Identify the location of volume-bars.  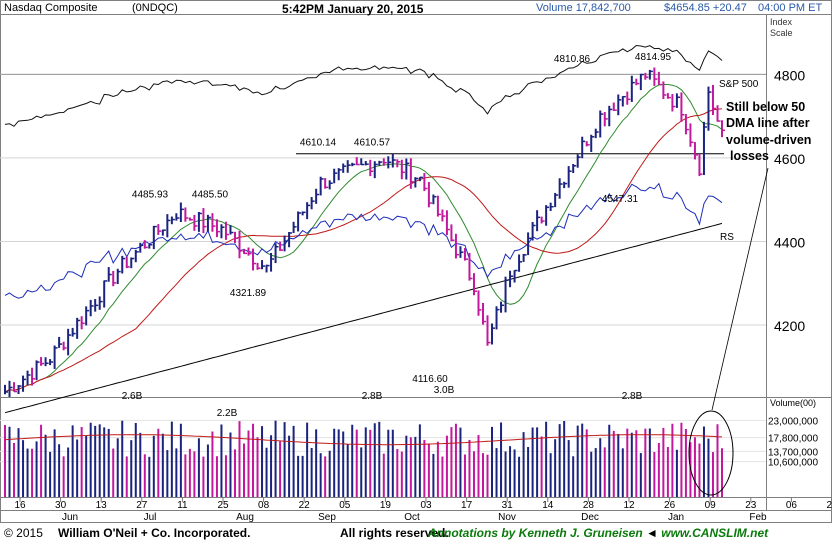
(363, 458).